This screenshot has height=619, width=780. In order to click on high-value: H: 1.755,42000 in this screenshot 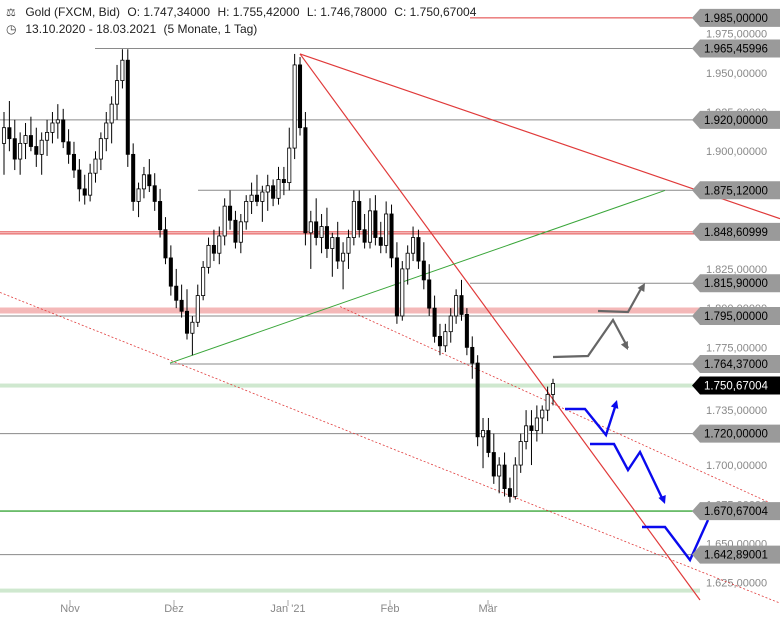, I will do `click(258, 12)`.